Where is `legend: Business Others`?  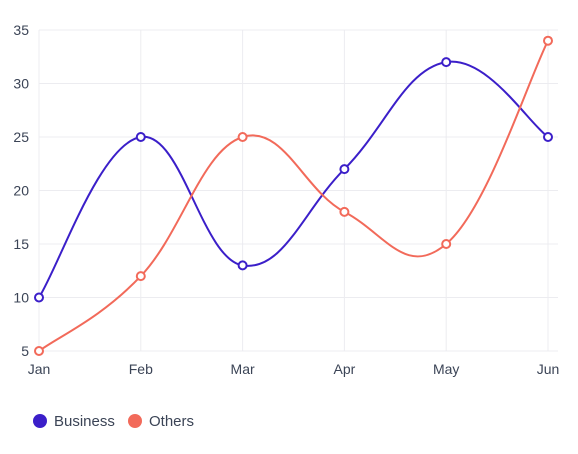 legend: Business Others is located at coordinates (113, 421).